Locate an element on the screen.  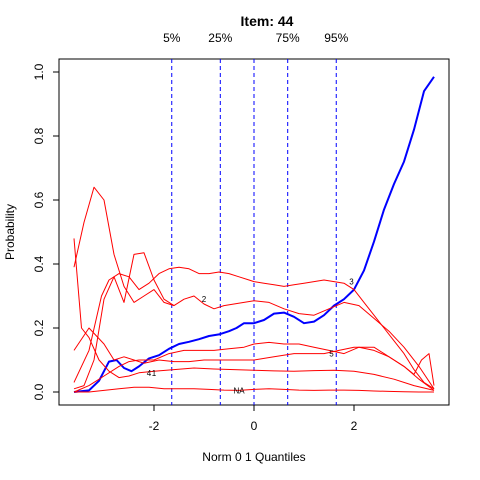
y-axis: 0.0 0.2 0.4 0.6 0.8 1.0 is located at coordinates (45, 231).